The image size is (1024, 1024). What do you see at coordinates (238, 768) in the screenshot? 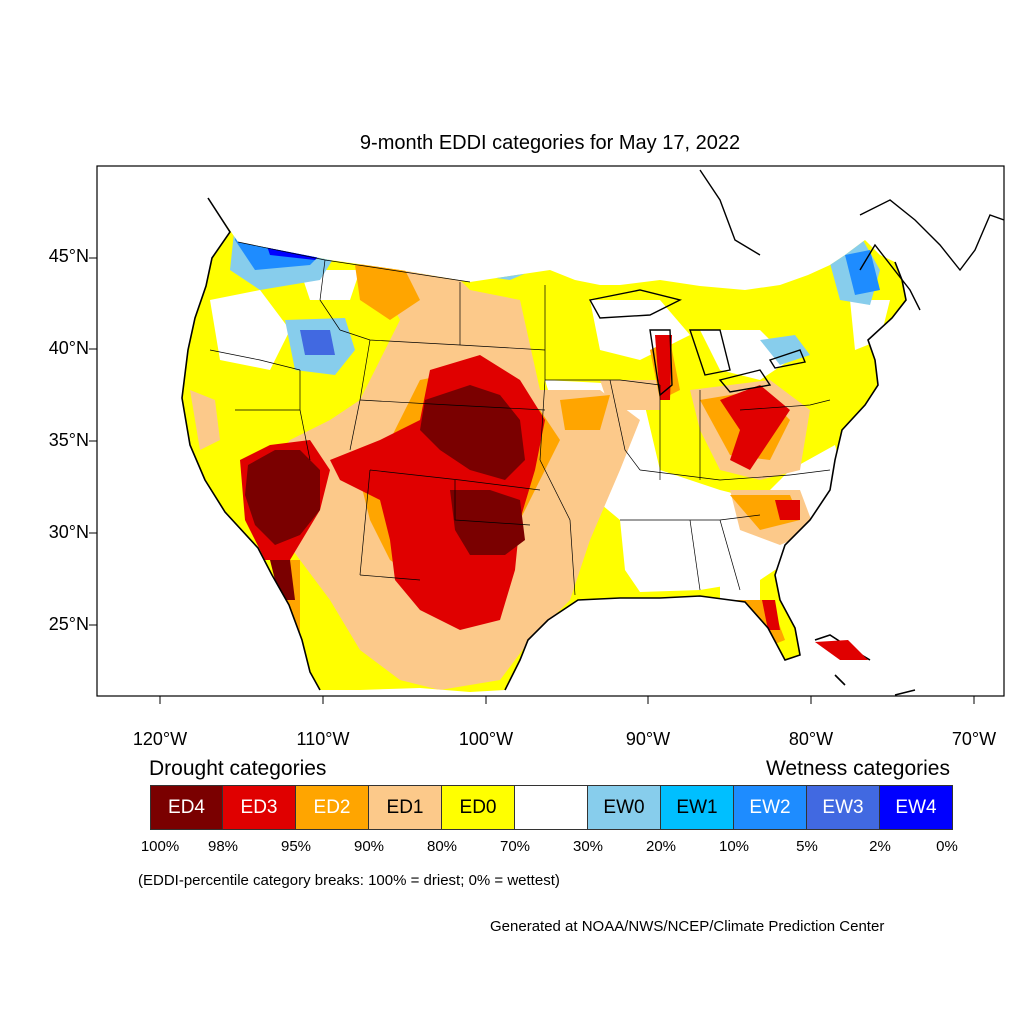
I see `drought-heading: Drought categories` at bounding box center [238, 768].